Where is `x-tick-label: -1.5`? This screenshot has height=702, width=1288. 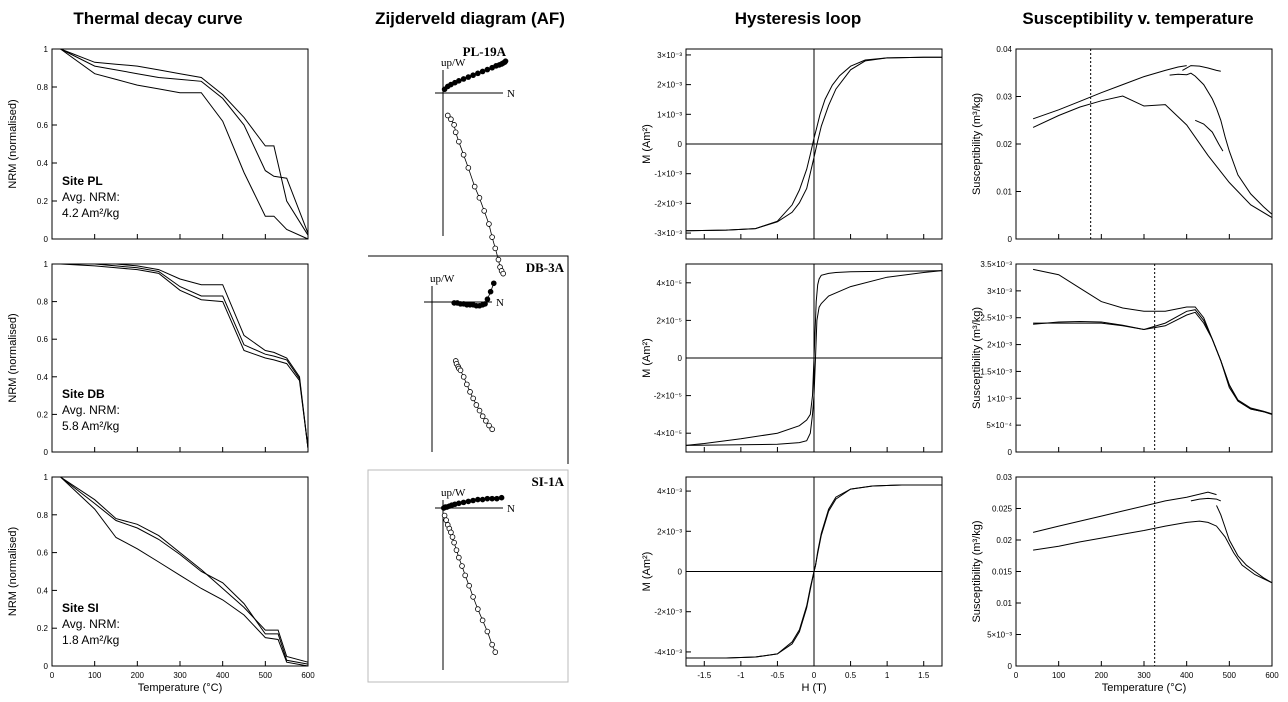 x-tick-label: -1.5 is located at coordinates (704, 675).